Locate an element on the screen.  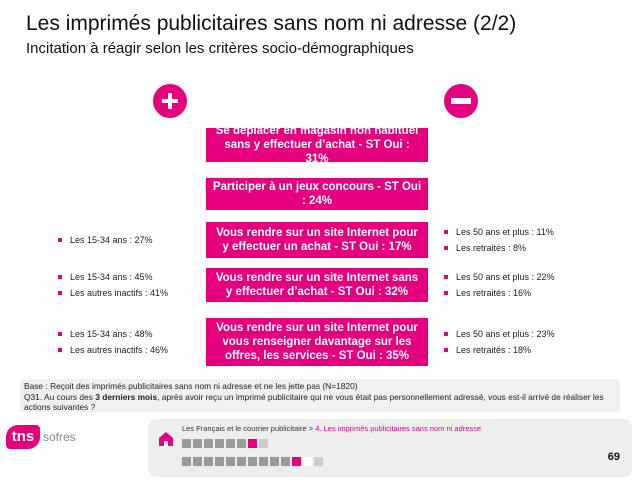
bullet: Les 15-34 ans : 48% is located at coordinates (113, 334).